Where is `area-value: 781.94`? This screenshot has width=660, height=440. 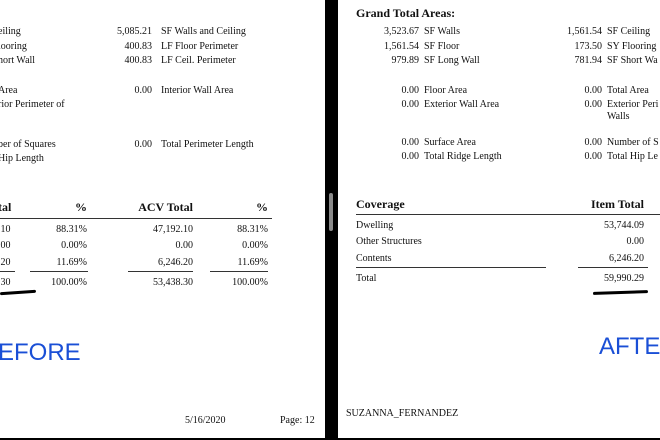
area-value: 781.94 is located at coordinates (588, 60).